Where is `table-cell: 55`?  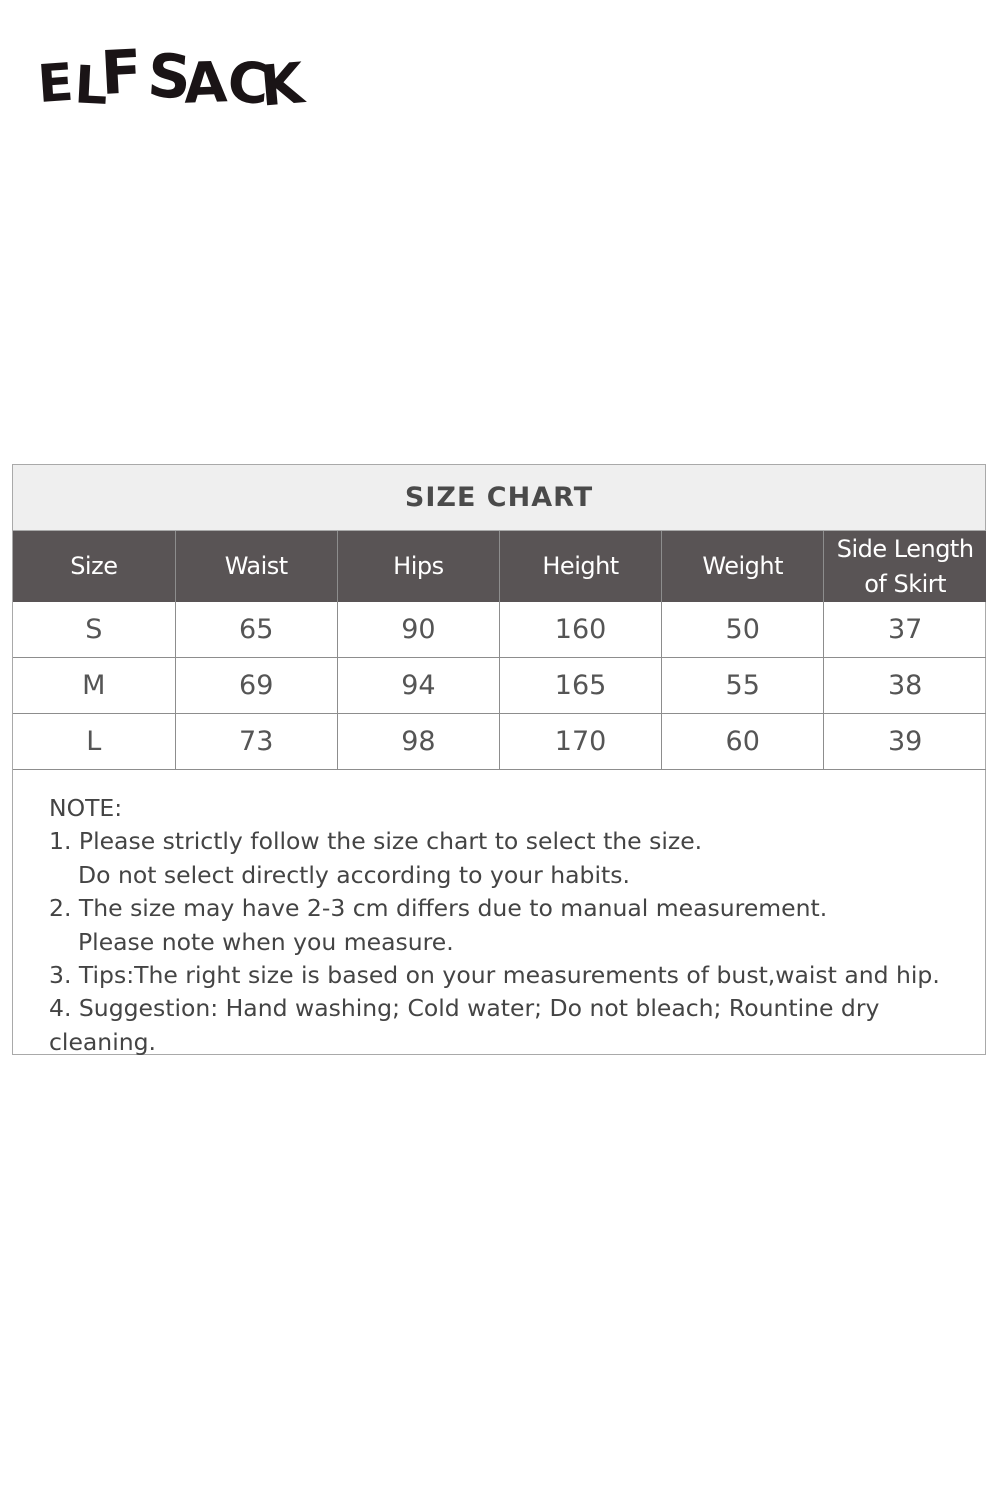 table-cell: 55 is located at coordinates (743, 685).